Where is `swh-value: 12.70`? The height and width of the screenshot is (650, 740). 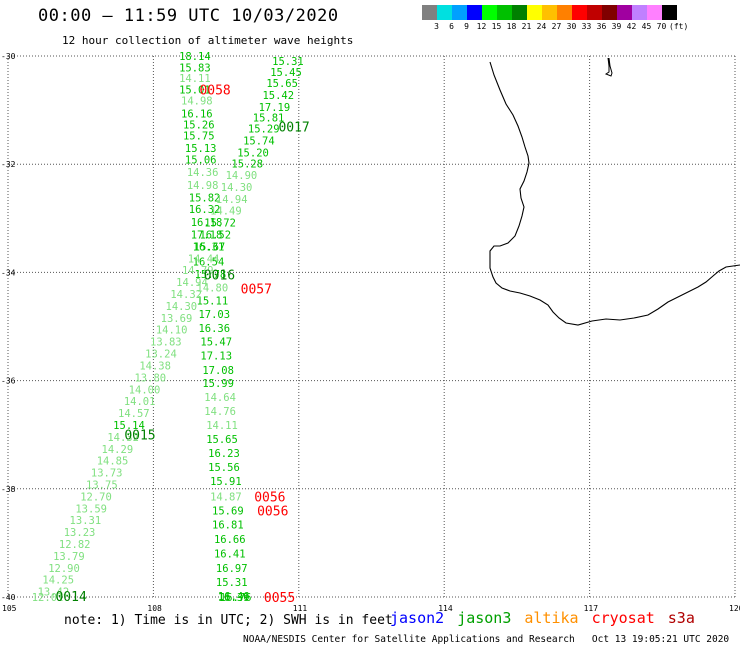 swh-value: 12.70 is located at coordinates (96, 497).